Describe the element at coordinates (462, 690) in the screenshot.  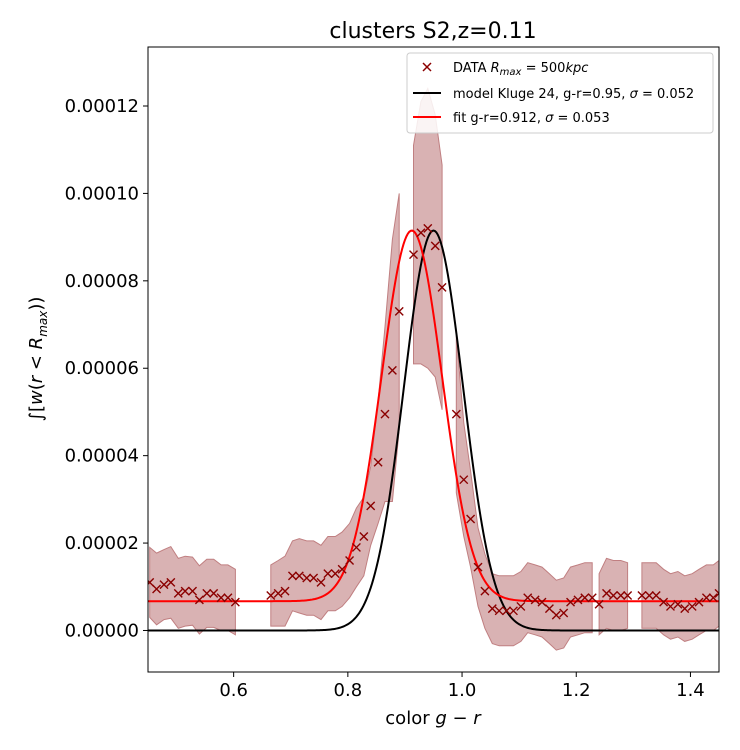
I see `x-tick-label: 1.0` at that location.